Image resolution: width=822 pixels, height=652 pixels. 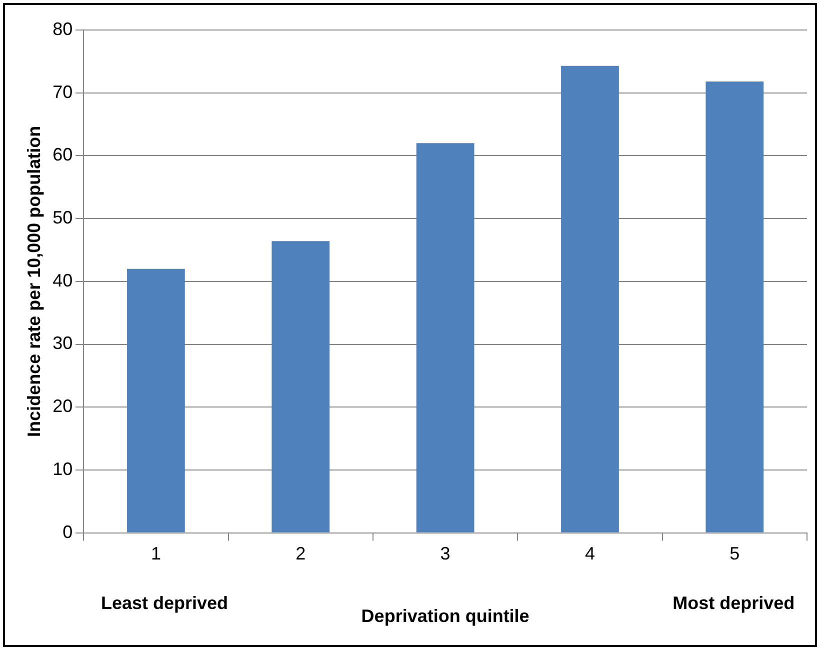 I want to click on y-tick-label: 60, so click(x=62, y=154).